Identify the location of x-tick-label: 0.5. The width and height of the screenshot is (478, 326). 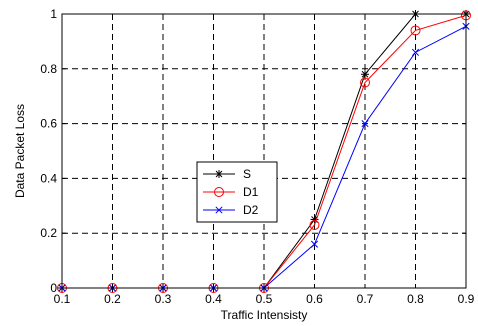
(264, 299).